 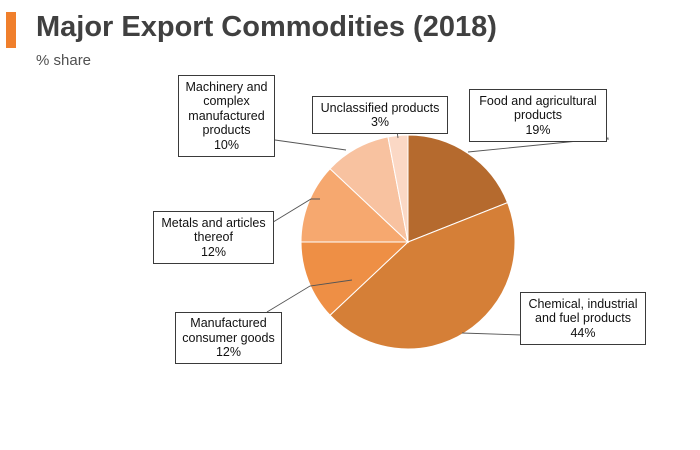 I want to click on chart-title: Major Export Commodities (2018), so click(x=266, y=27).